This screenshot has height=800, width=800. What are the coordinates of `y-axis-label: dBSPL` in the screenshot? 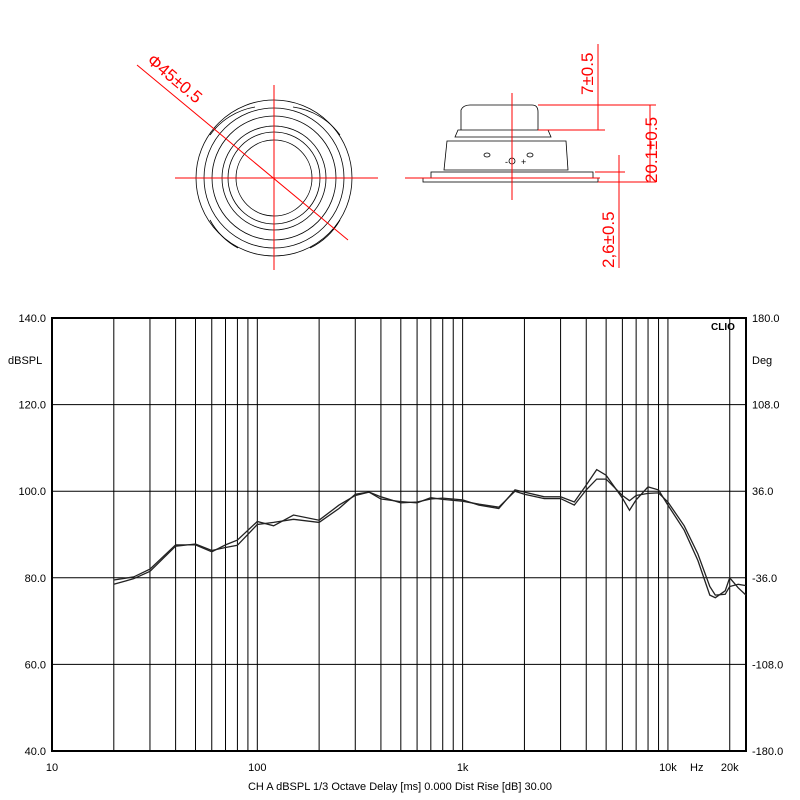 It's located at (25, 361).